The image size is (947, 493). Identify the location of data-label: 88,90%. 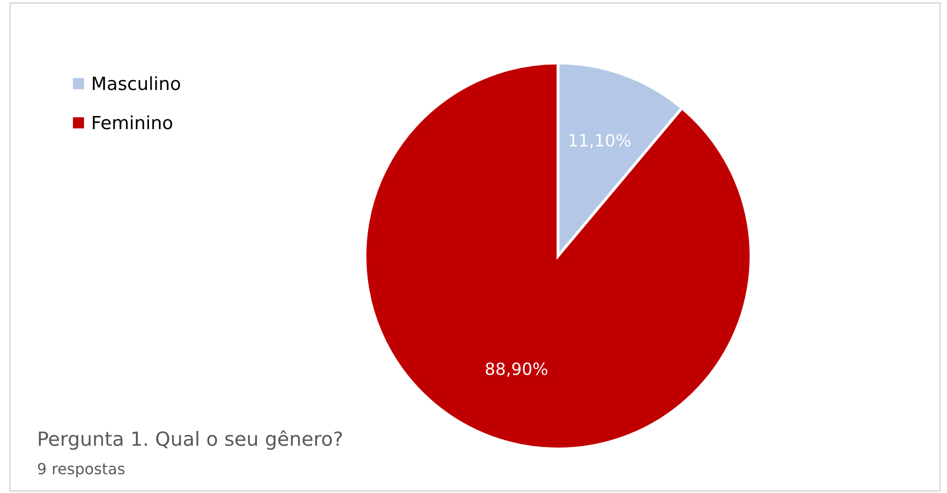
(517, 369).